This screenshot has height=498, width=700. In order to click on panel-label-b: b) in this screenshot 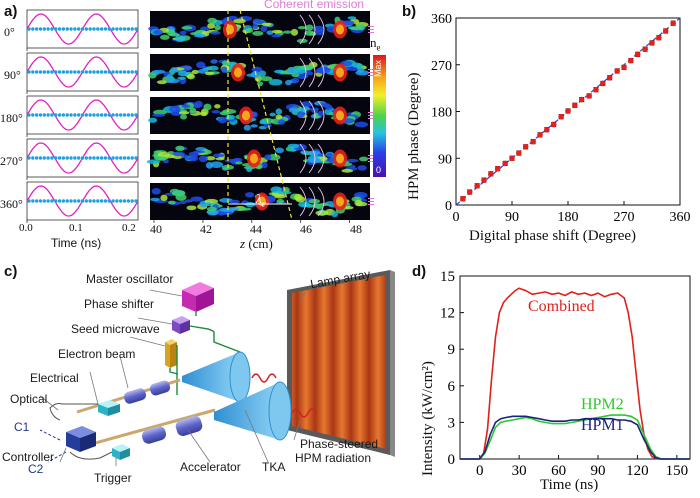, I will do `click(409, 11)`.